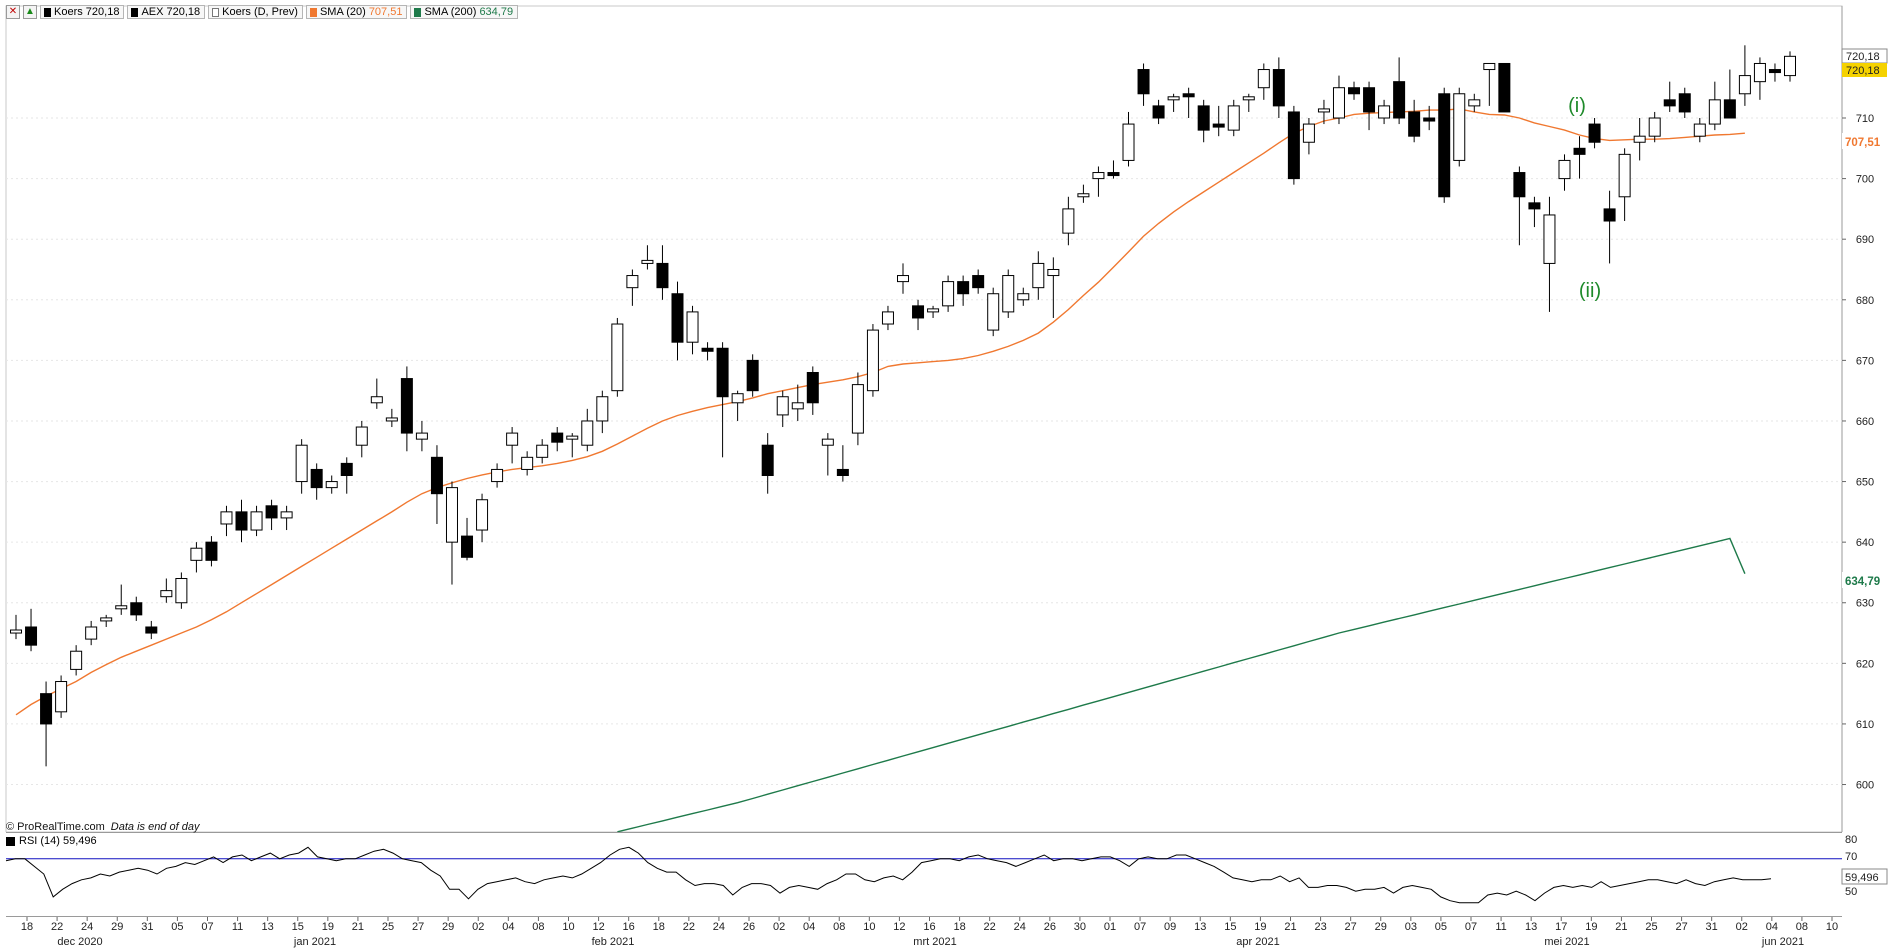 The width and height of the screenshot is (1891, 951). Describe the element at coordinates (659, 927) in the screenshot. I see `x-tick-label: 18` at that location.